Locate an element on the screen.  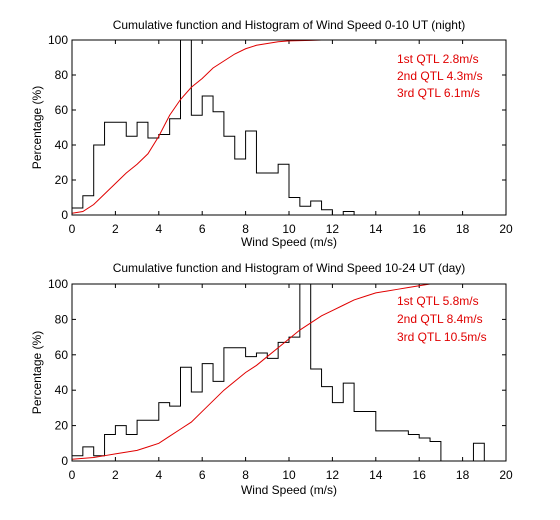
annotation-q2: 2nd QTL 4.3m/s is located at coordinates (440, 76).